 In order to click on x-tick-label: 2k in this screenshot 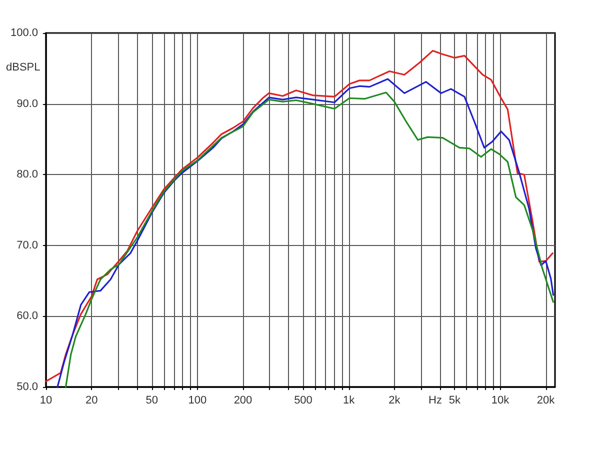, I will do `click(394, 400)`.